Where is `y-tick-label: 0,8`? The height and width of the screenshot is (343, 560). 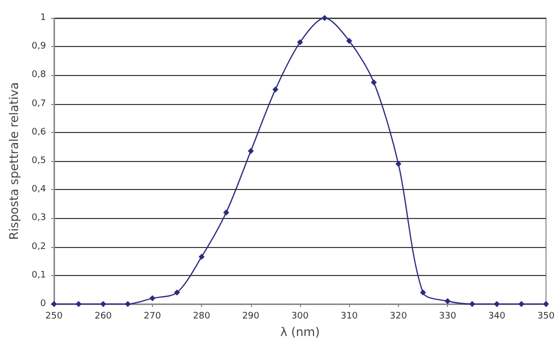 y-tick-label: 0,8 is located at coordinates (39, 75).